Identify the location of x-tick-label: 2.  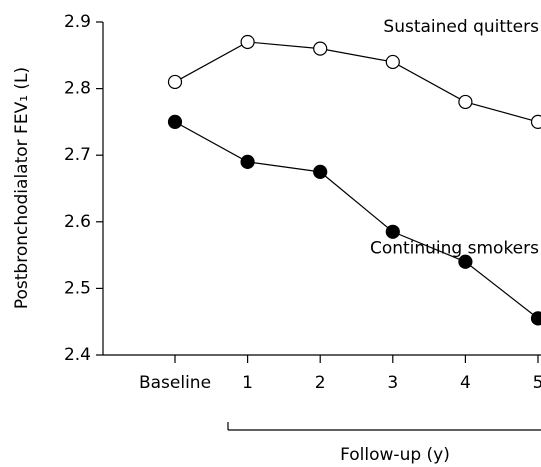
(320, 383).